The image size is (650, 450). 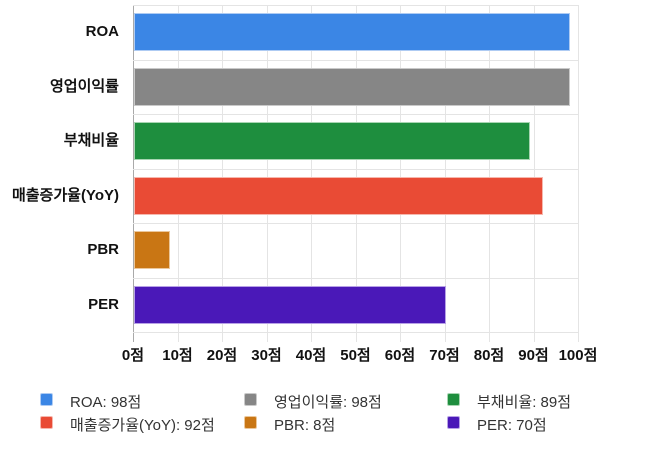 I want to click on x-tick-label: 80점, so click(x=489, y=355).